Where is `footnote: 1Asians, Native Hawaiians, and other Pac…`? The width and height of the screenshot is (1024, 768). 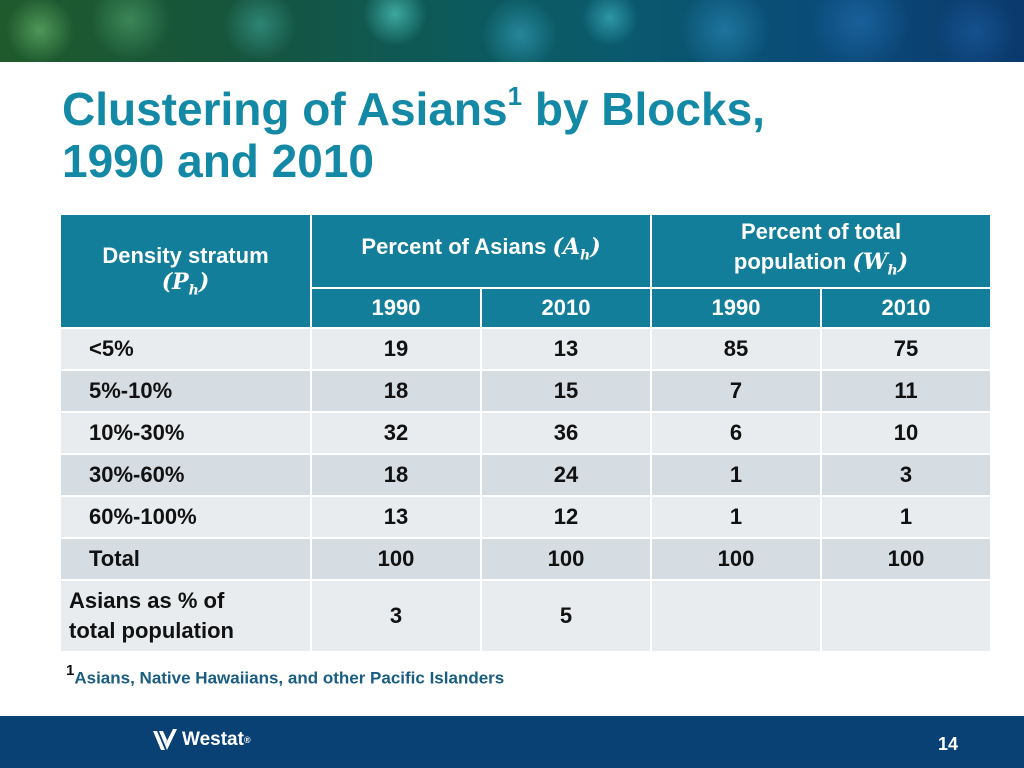 footnote: 1Asians, Native Hawaiians, and other Pac… is located at coordinates (285, 675).